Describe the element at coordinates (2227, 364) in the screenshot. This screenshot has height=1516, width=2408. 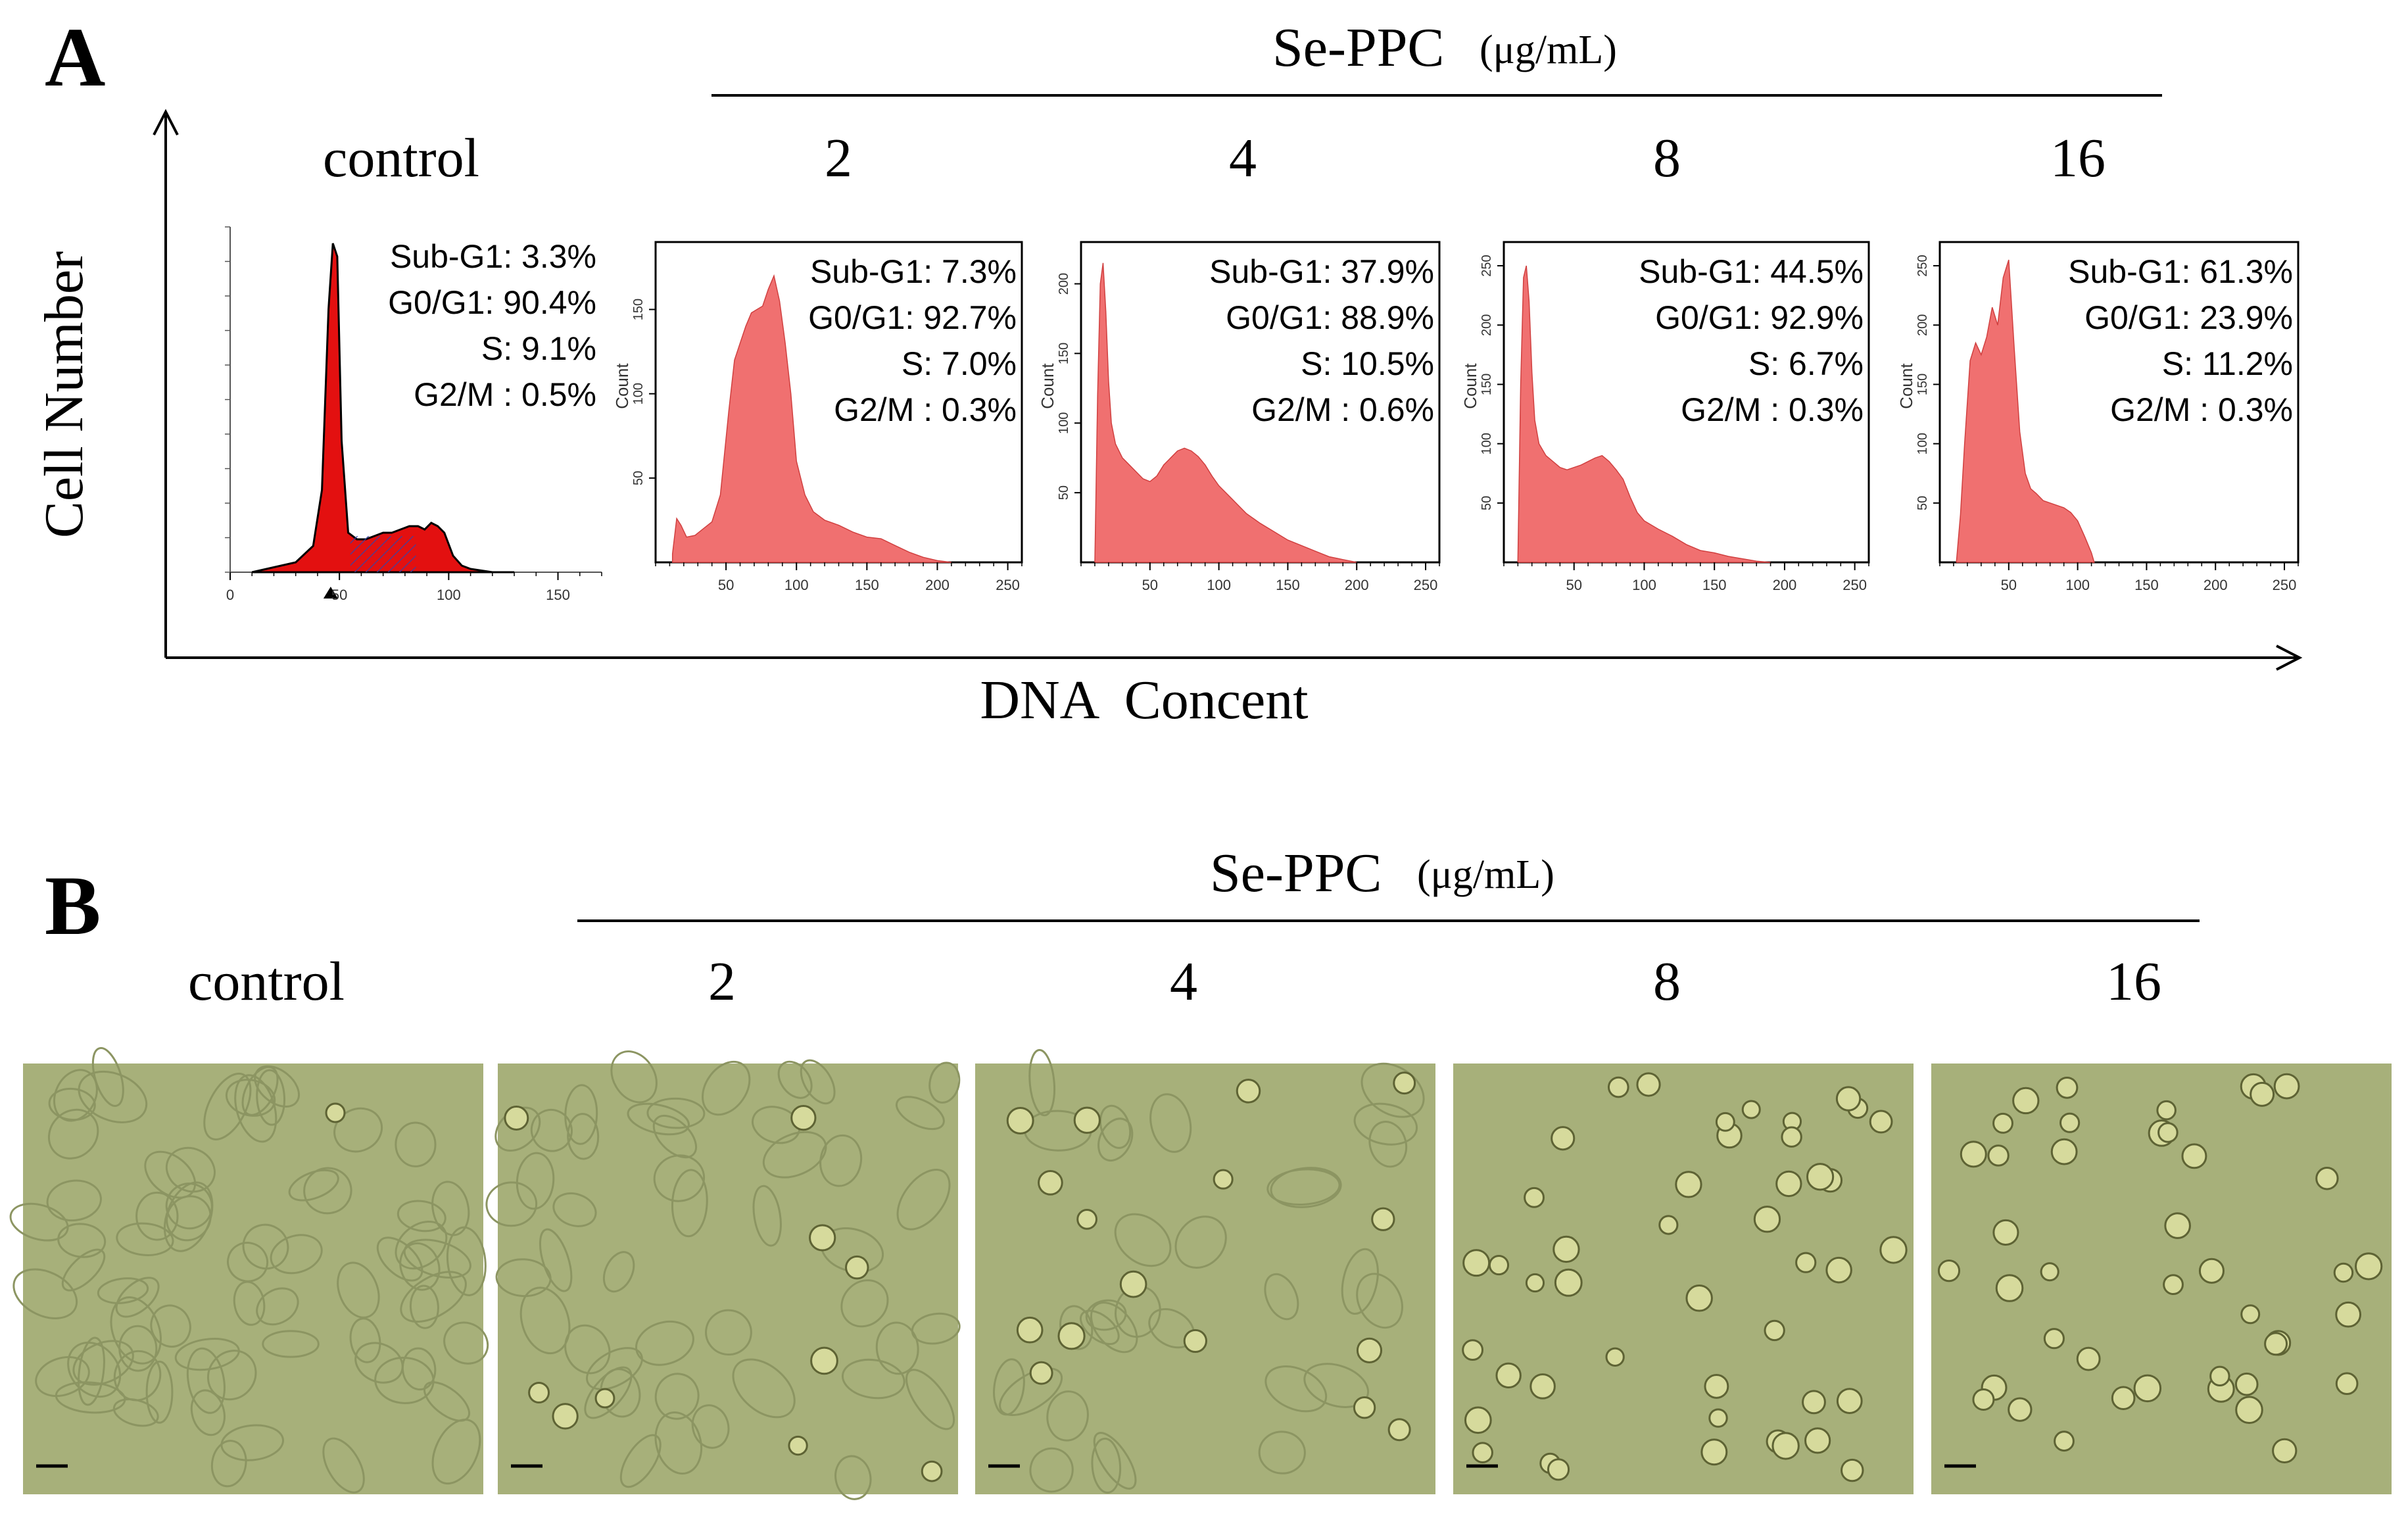
I see `stat-s: S: 11.2%` at that location.